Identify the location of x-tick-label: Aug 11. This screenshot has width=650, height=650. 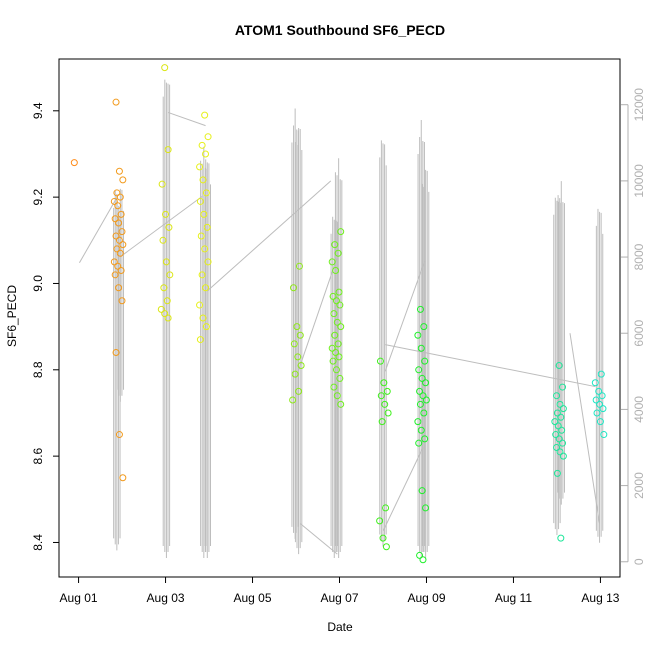
(513, 598).